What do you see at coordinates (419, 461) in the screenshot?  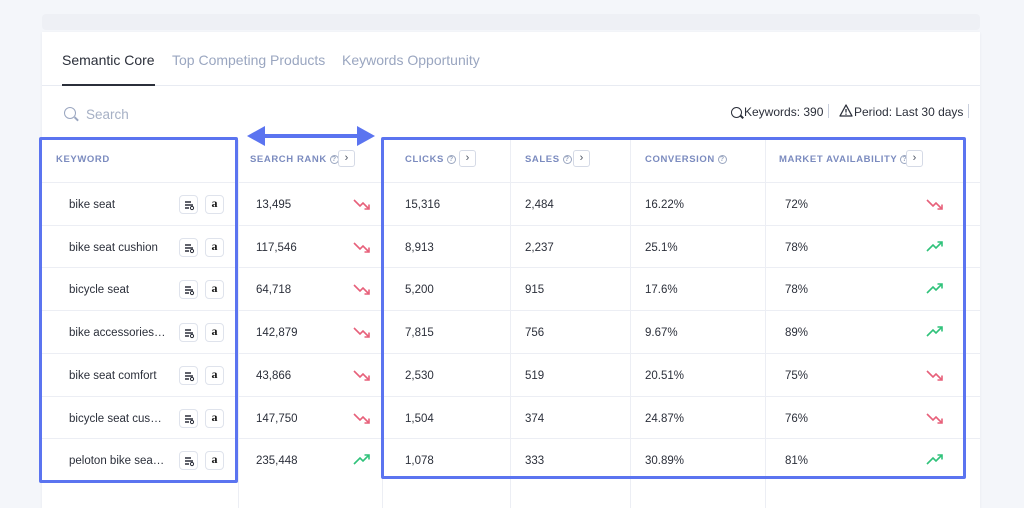 I see `clicks-cell: 1,078` at bounding box center [419, 461].